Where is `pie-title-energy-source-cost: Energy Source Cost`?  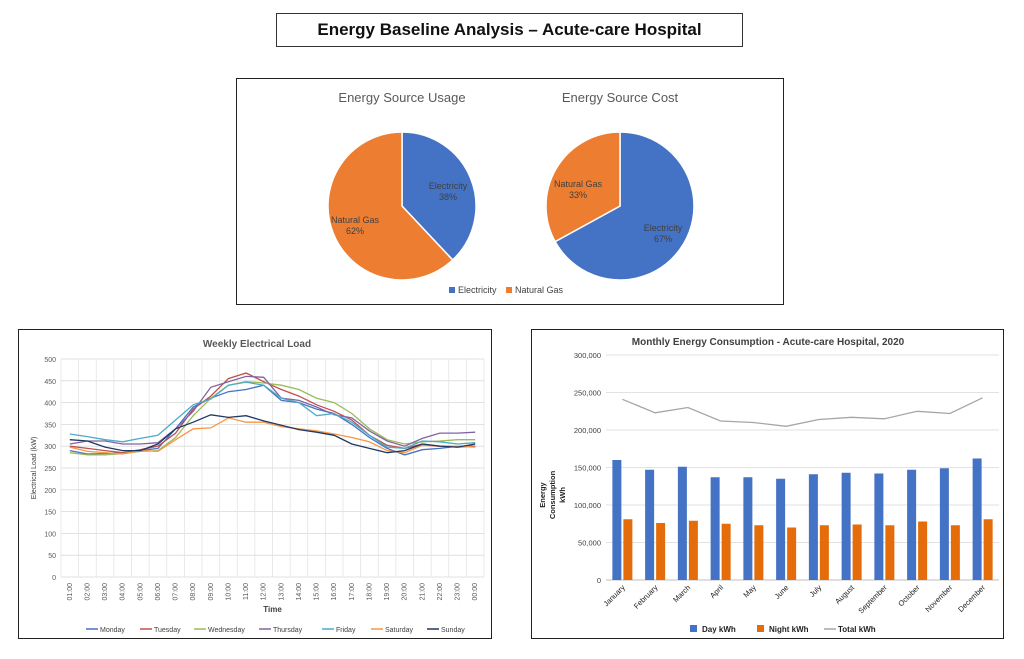
pie-title-energy-source-cost: Energy Source Cost is located at coordinates (620, 97).